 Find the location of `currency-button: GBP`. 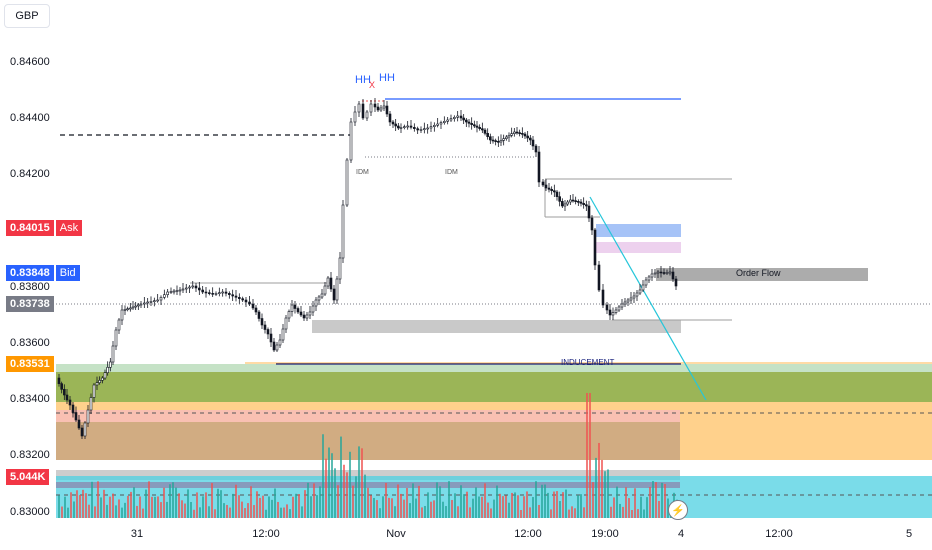

currency-button: GBP is located at coordinates (27, 16).